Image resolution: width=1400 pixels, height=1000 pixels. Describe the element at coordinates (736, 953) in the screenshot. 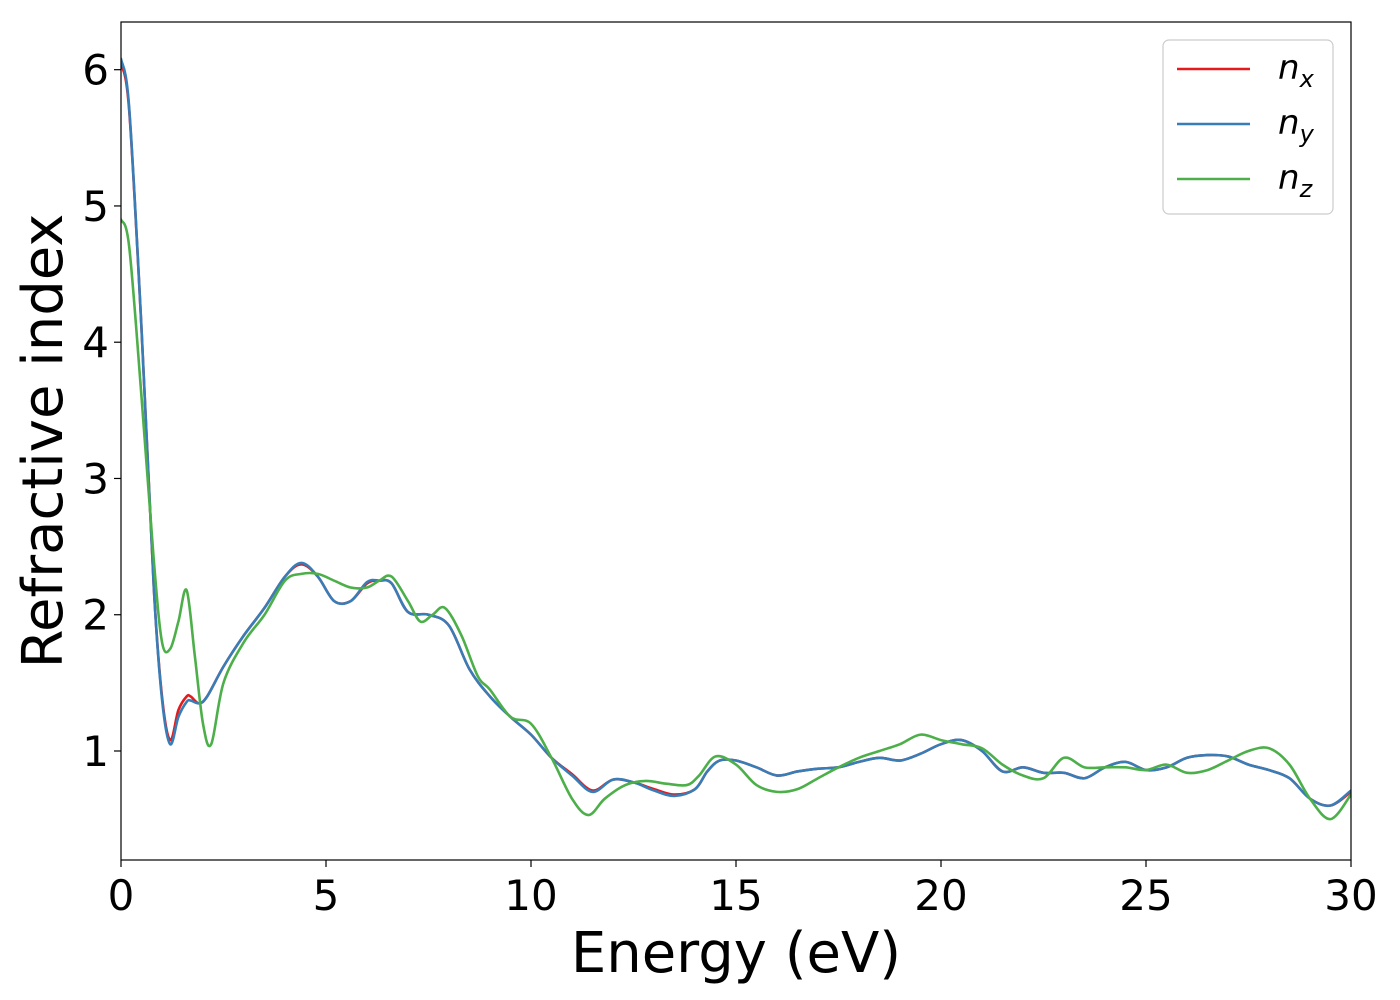

I see `x-axis-title: Energy (eV)` at that location.